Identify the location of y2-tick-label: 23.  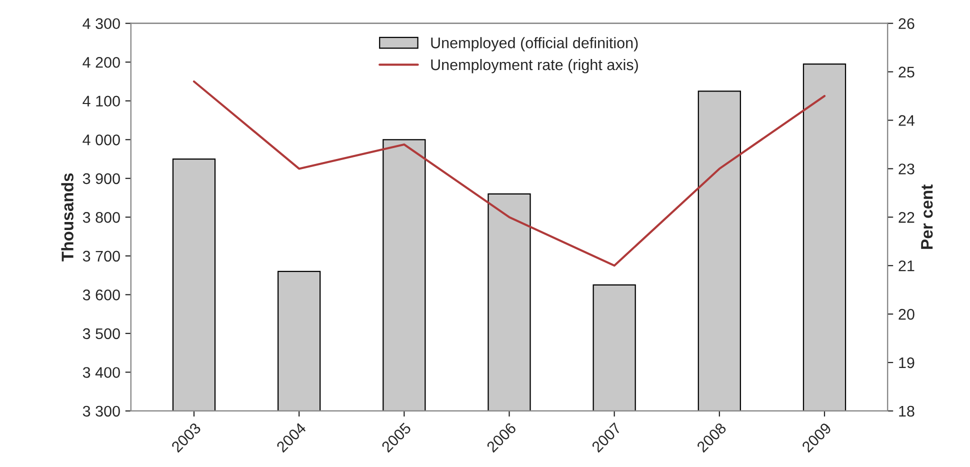
(906, 169).